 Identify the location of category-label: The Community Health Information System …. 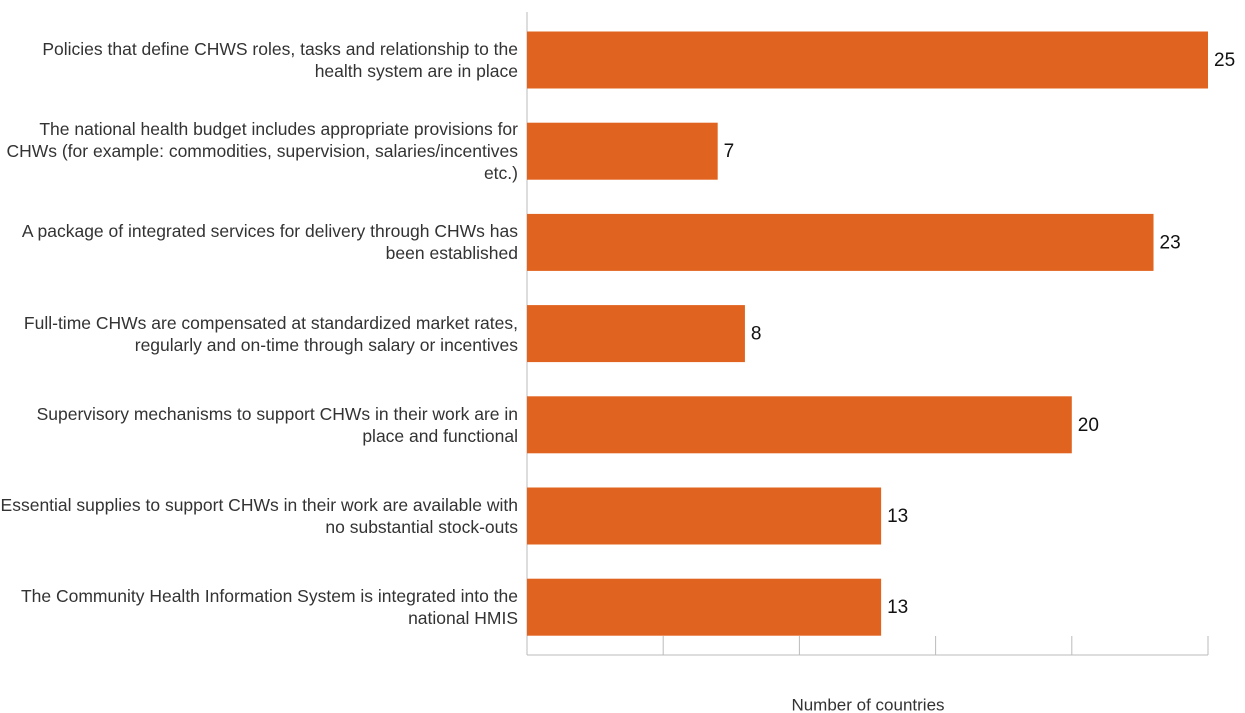
(269, 607).